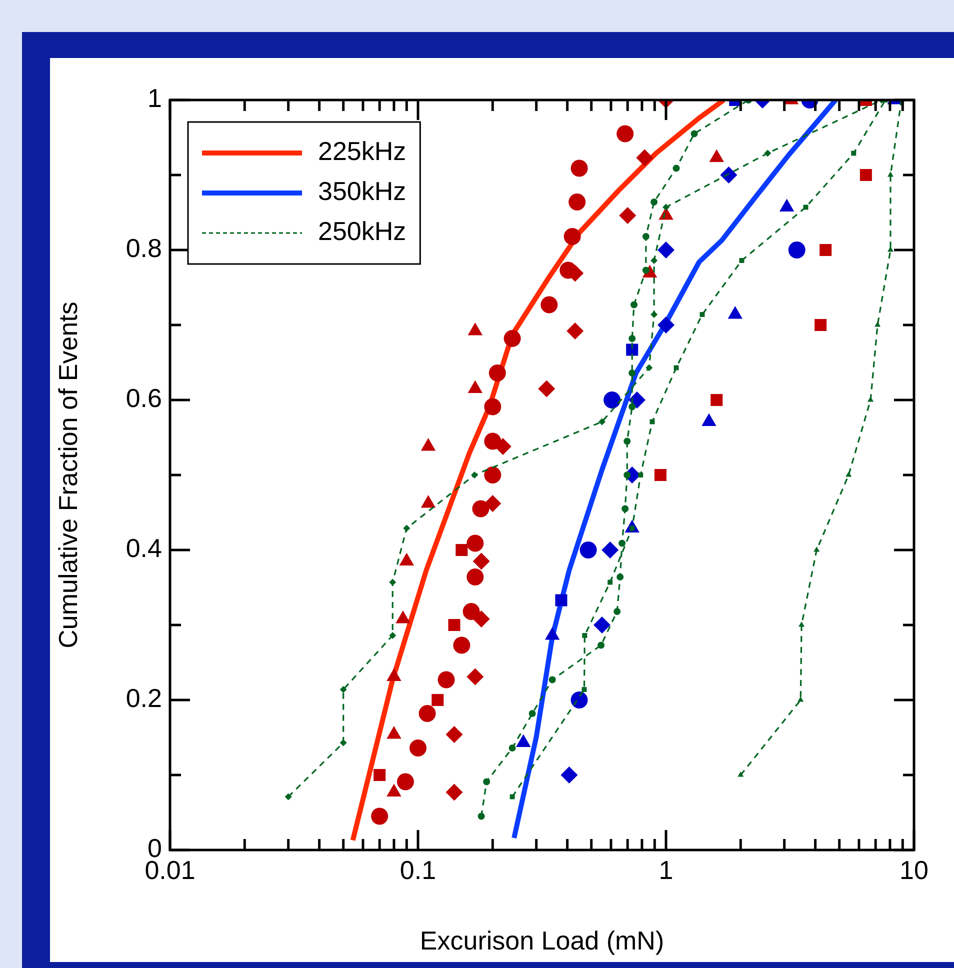  What do you see at coordinates (144, 698) in the screenshot?
I see `y-tick-label: 0.2` at bounding box center [144, 698].